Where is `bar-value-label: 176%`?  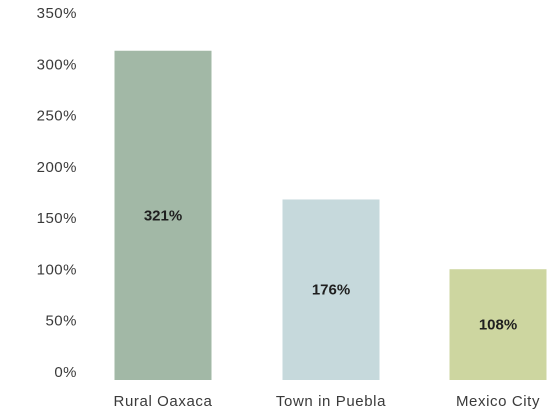
bar-value-label: 176% is located at coordinates (331, 290).